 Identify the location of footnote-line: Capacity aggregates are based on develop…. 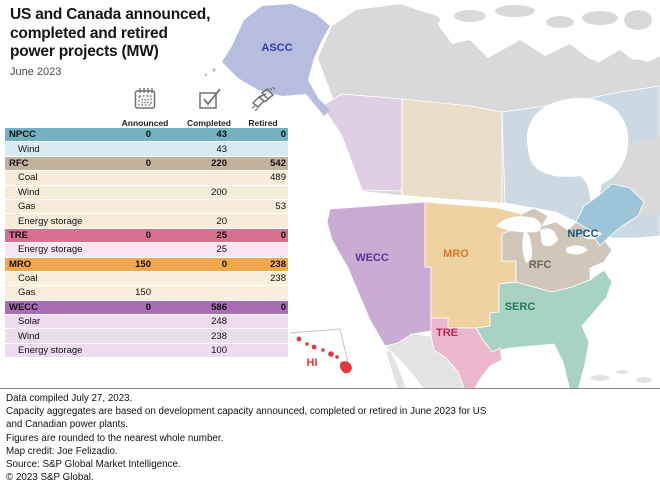
(246, 412).